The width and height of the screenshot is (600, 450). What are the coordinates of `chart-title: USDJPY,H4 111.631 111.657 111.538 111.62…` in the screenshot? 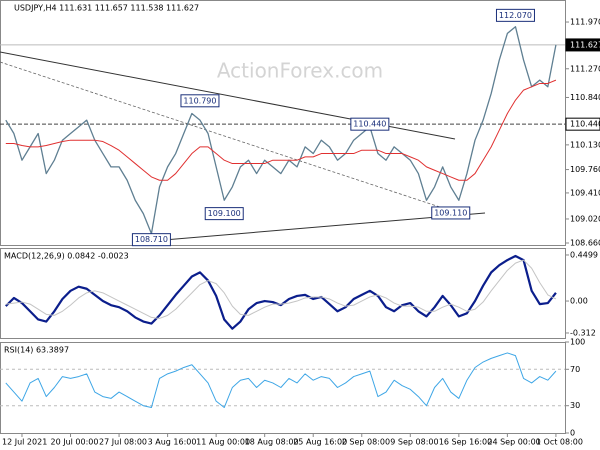 It's located at (106, 8).